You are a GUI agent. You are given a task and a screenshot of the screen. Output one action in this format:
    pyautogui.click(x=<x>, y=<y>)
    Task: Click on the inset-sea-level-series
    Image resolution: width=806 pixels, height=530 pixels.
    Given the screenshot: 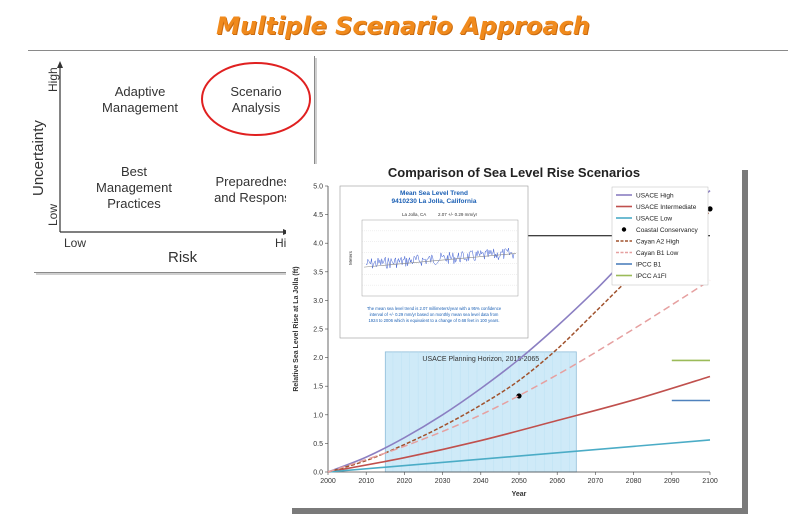 What is the action you would take?
    pyautogui.click(x=440, y=258)
    